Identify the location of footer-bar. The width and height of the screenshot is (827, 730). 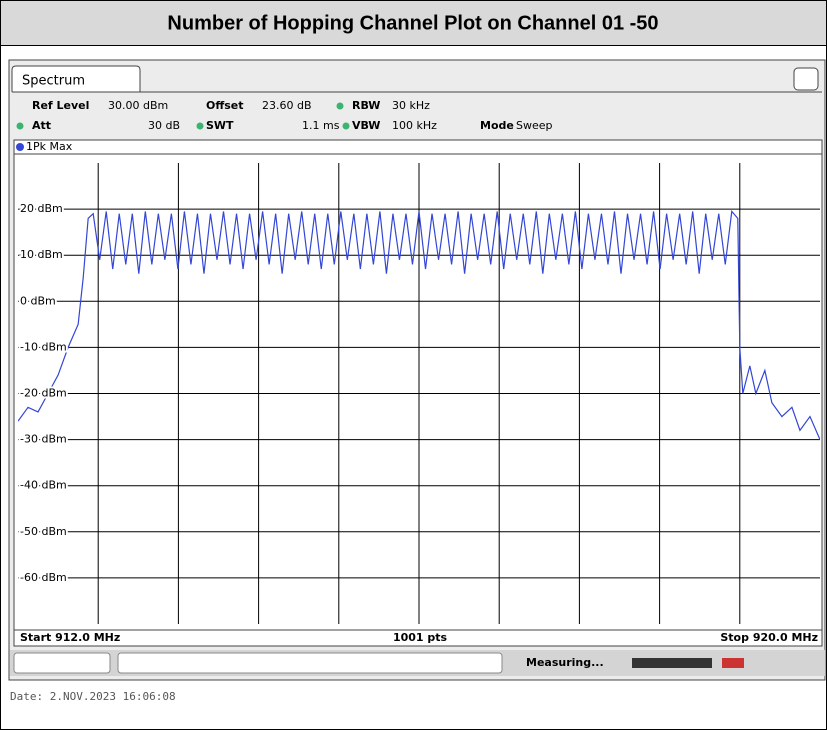
(418, 638).